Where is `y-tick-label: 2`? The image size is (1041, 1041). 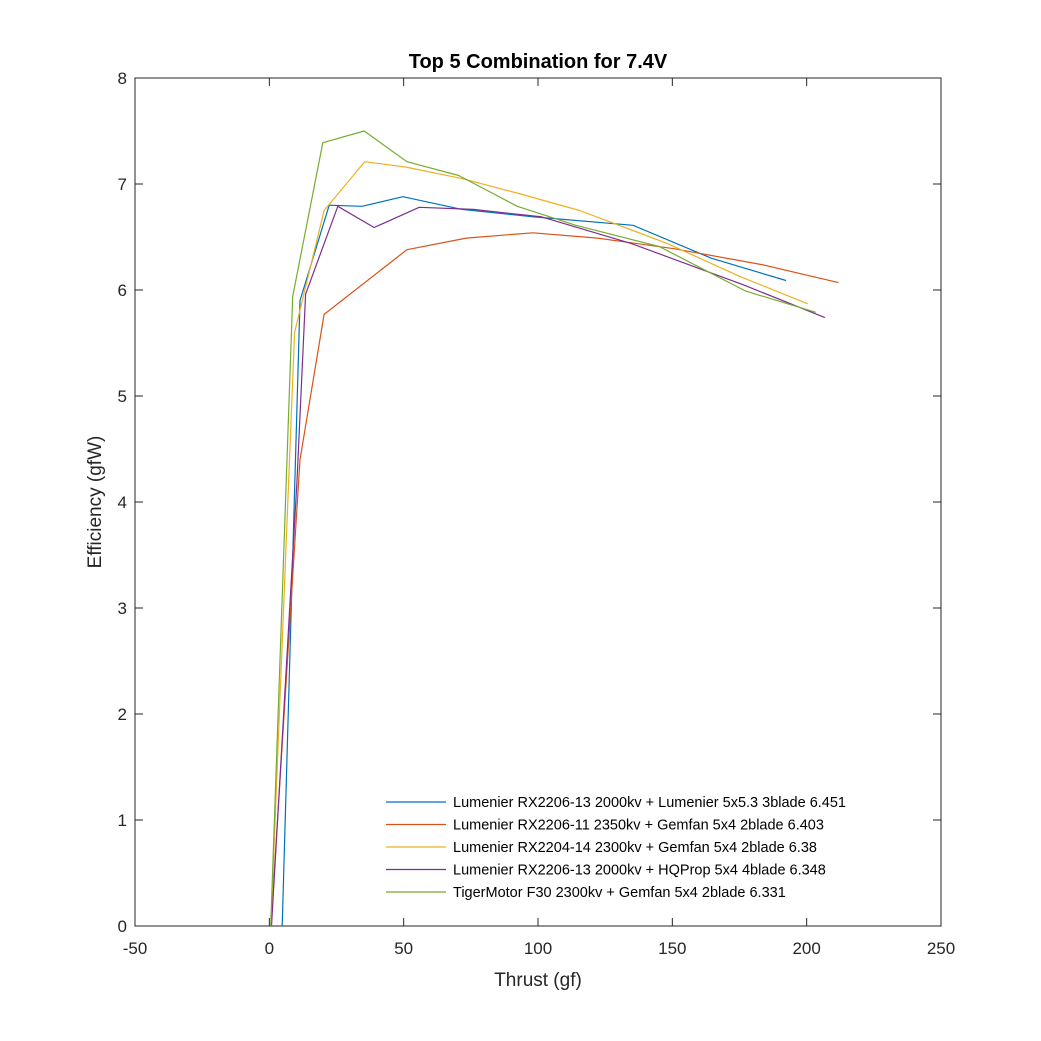
y-tick-label: 2 is located at coordinates (122, 714).